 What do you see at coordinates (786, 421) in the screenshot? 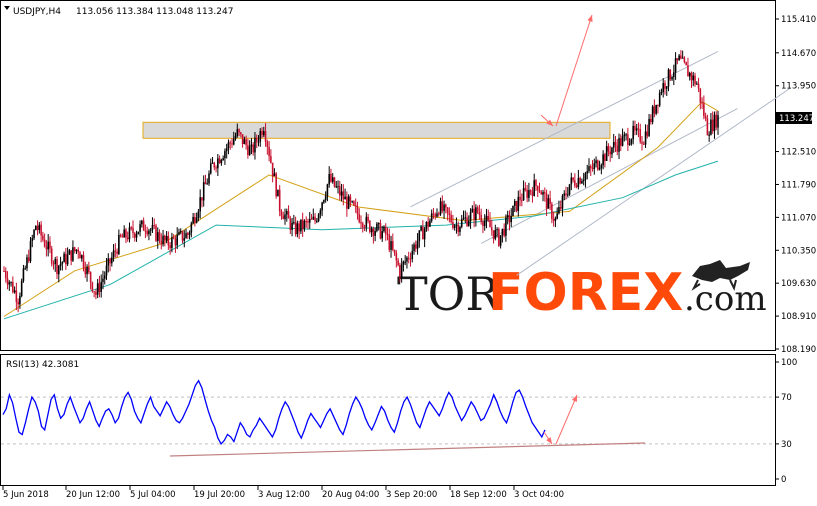
I see `rsi-axis: 100 70 30 0` at bounding box center [786, 421].